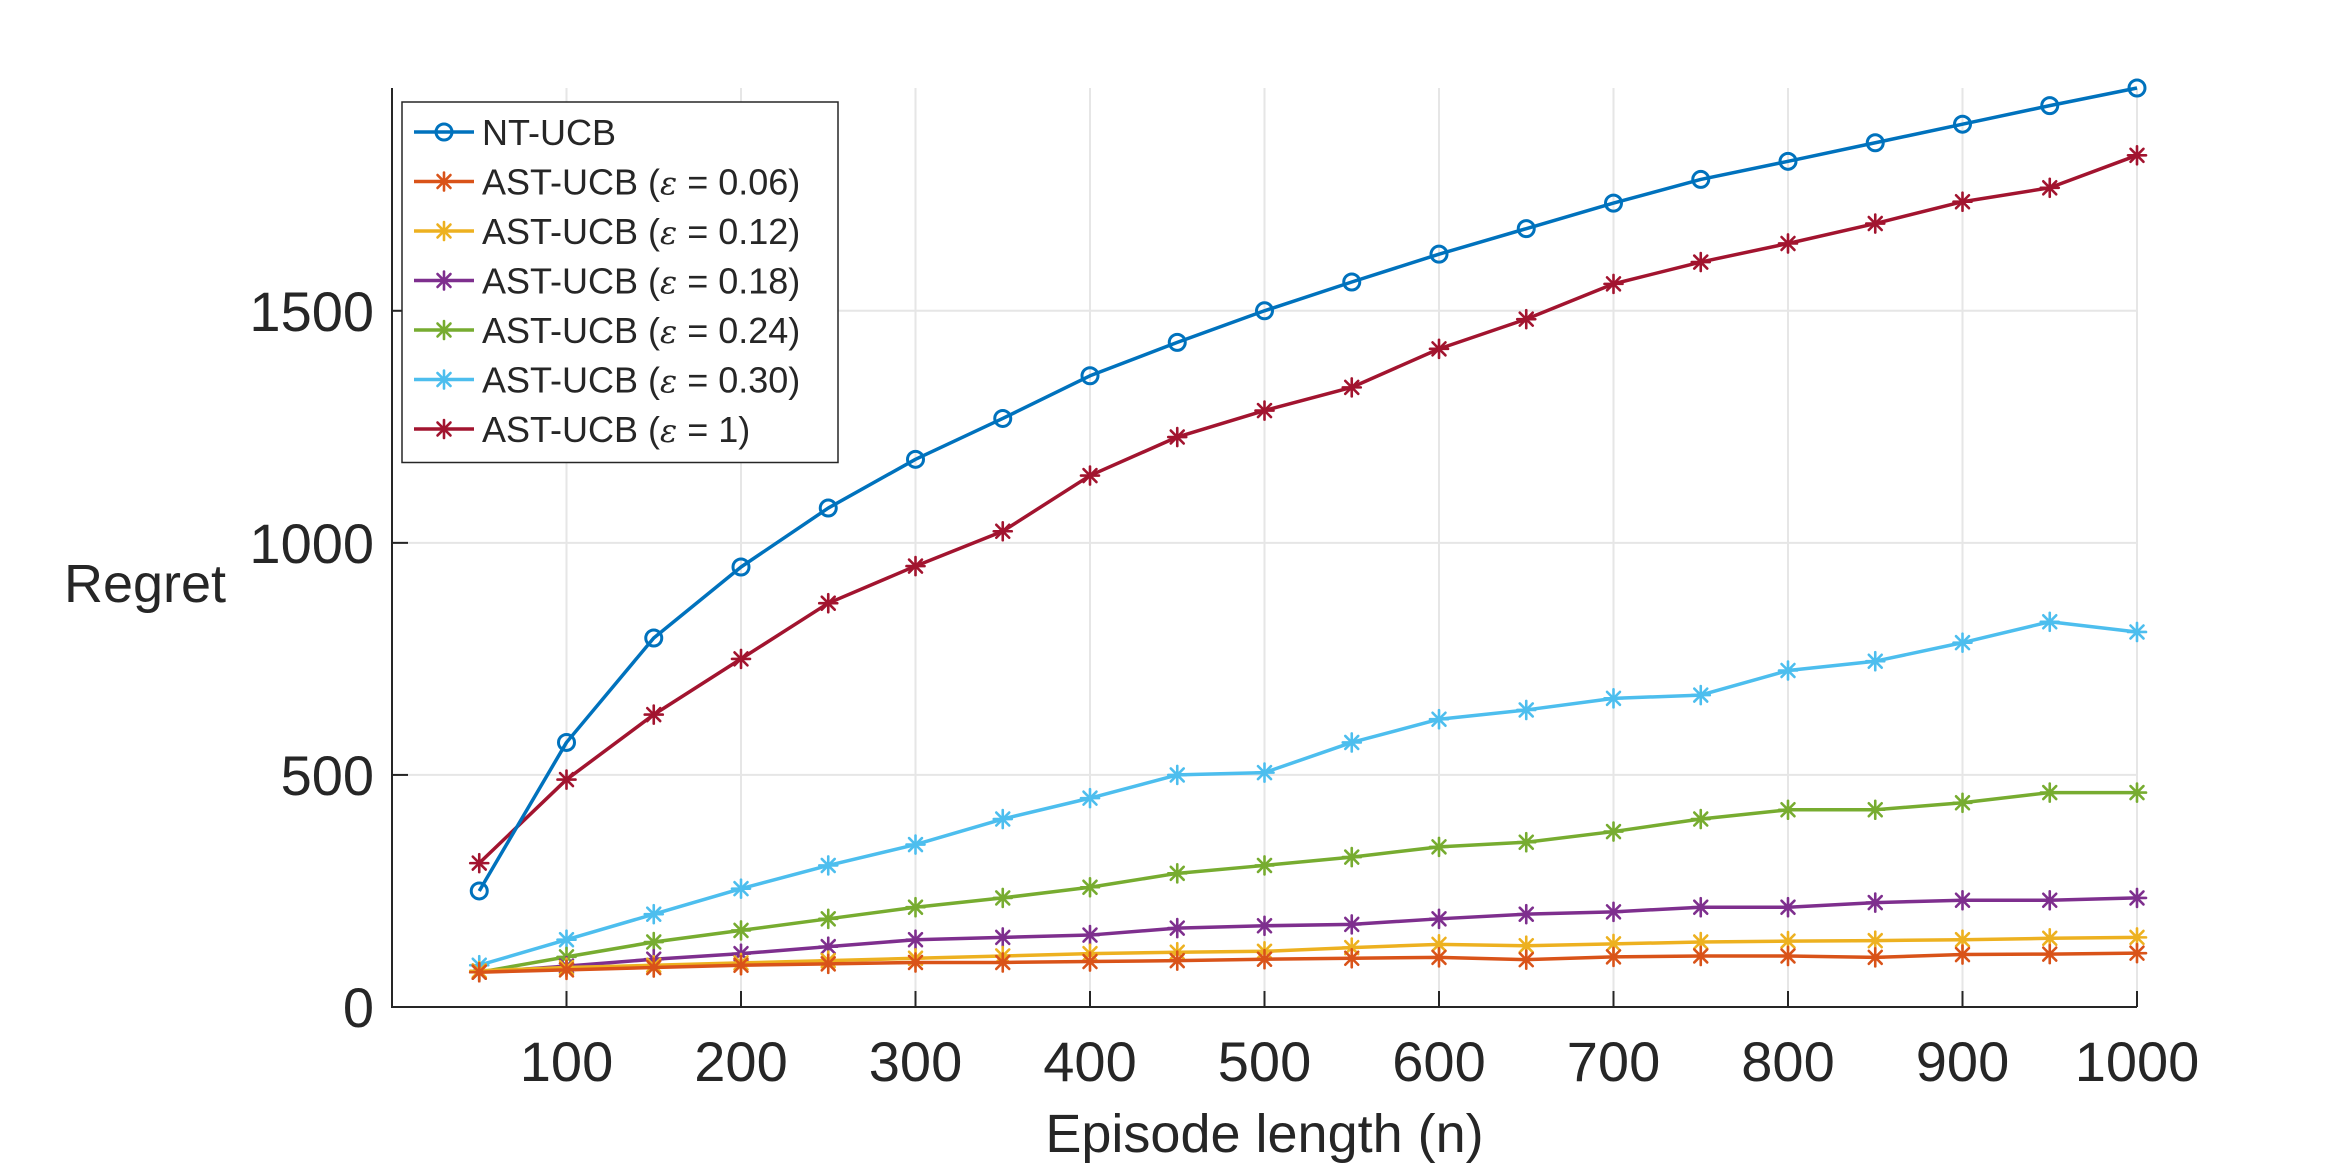 This screenshot has height=1172, width=2330. Describe the element at coordinates (641, 231) in the screenshot. I see `legend-label: AST-UCB (ε = 0.12)` at that location.